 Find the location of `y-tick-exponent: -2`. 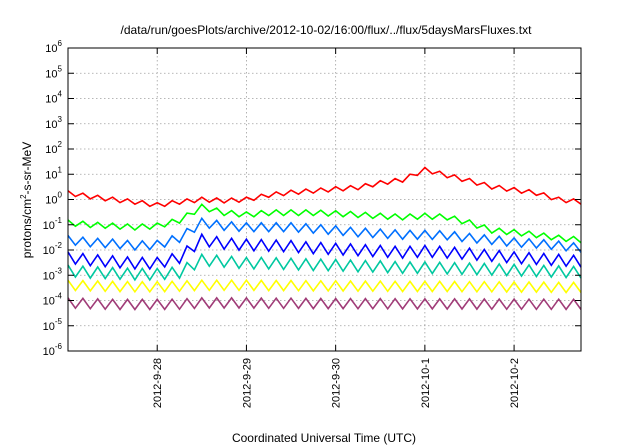

y-tick-exponent: -2 is located at coordinates (59, 245).